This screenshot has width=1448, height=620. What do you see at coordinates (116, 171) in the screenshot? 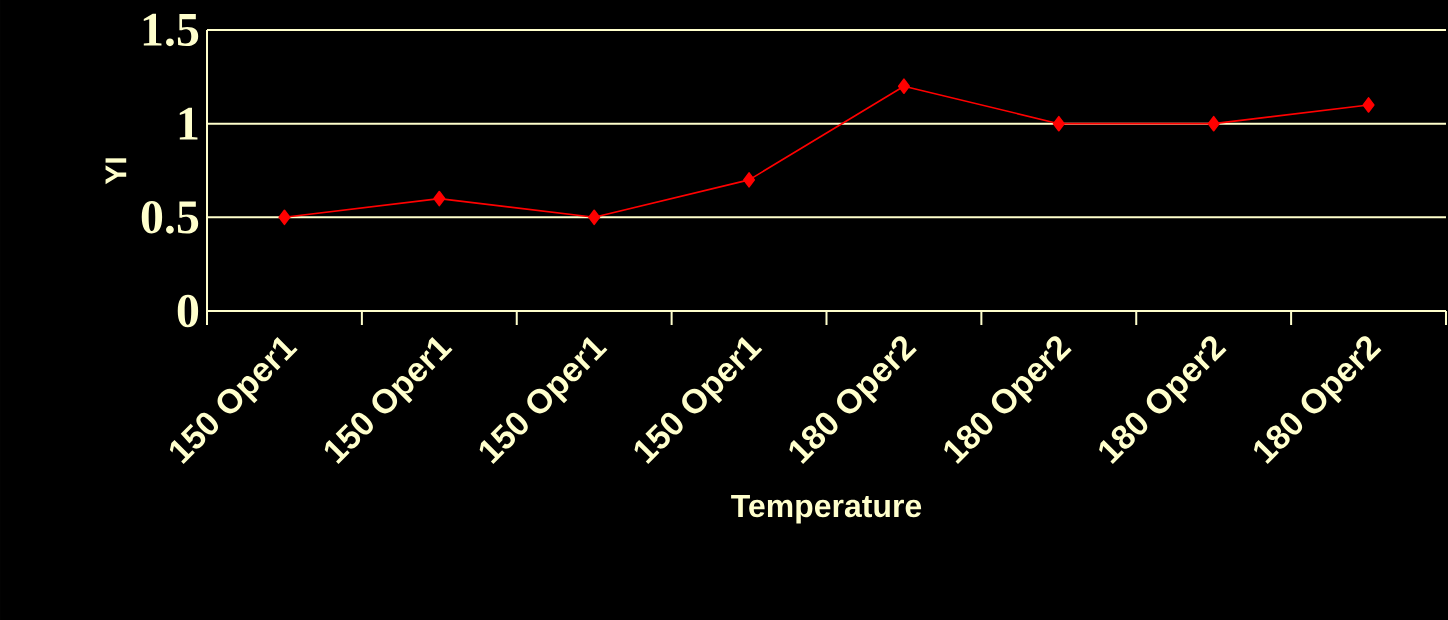
I see `y-axis-title: YI` at bounding box center [116, 171].